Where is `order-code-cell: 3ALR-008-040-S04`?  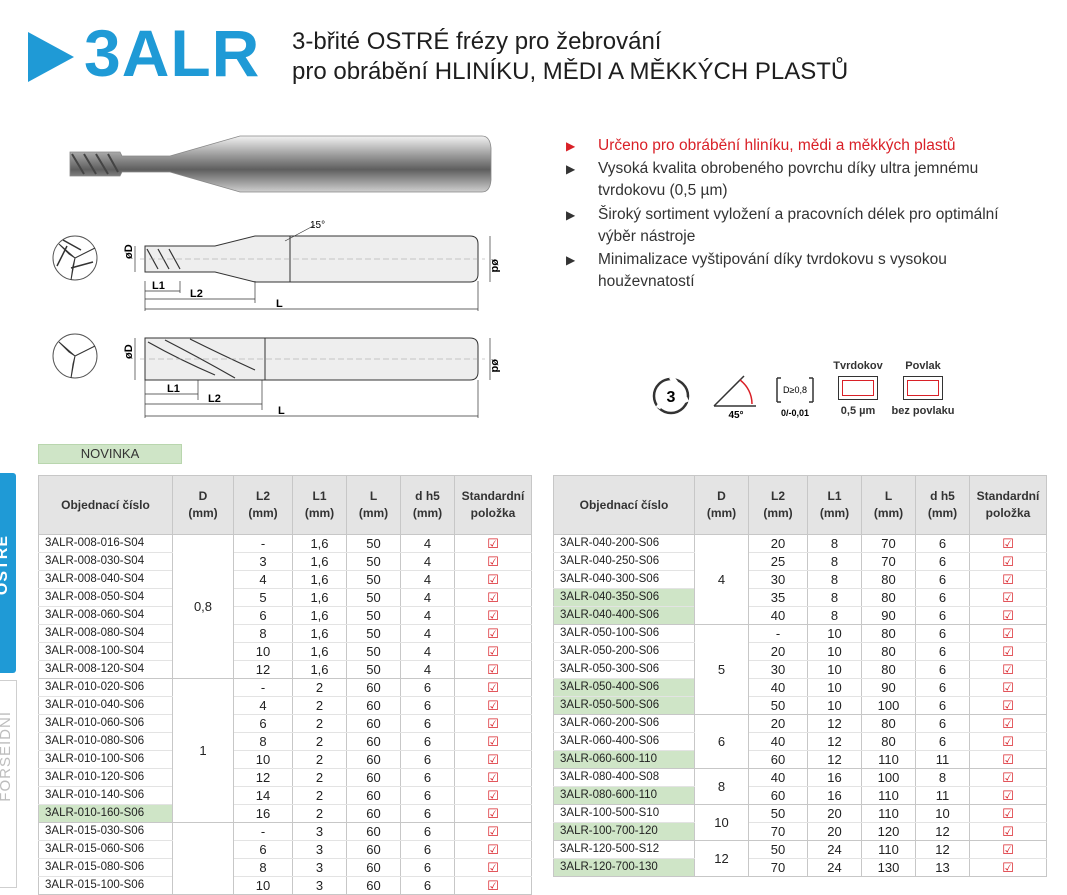 order-code-cell: 3ALR-008-040-S04 is located at coordinates (105, 579).